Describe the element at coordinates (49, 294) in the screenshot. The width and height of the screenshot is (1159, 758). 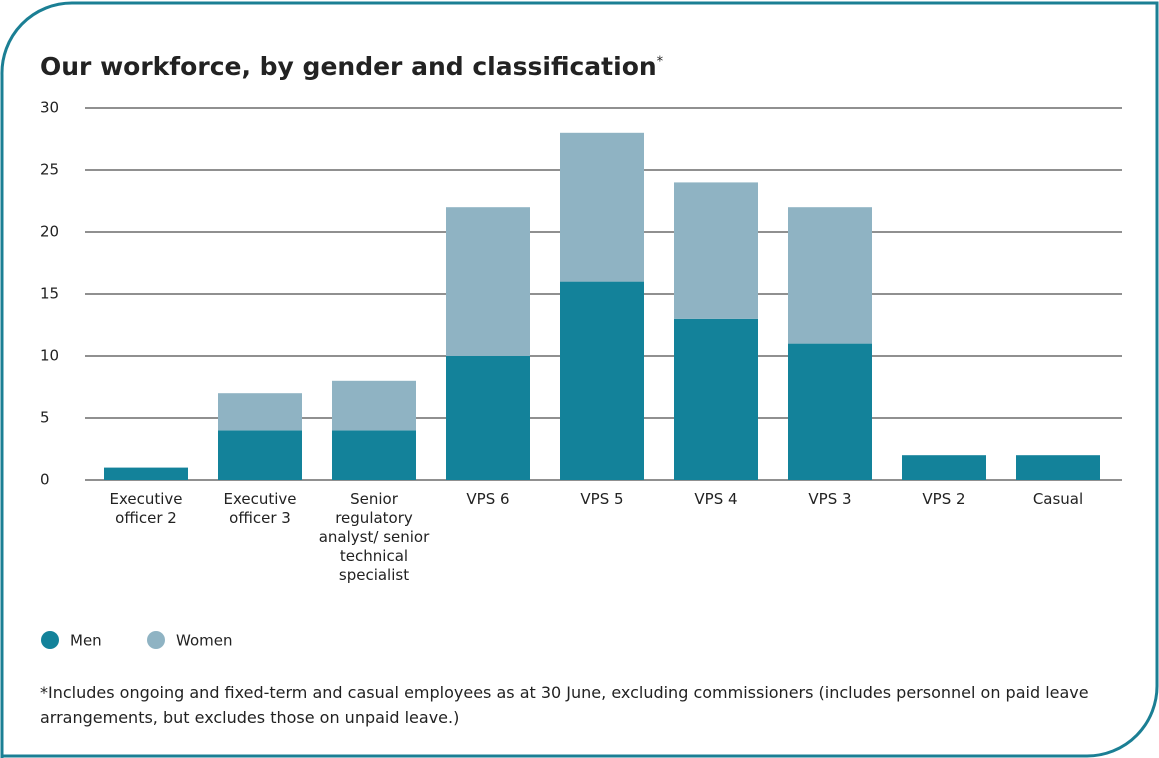
I see `y-tick-label: 15` at that location.